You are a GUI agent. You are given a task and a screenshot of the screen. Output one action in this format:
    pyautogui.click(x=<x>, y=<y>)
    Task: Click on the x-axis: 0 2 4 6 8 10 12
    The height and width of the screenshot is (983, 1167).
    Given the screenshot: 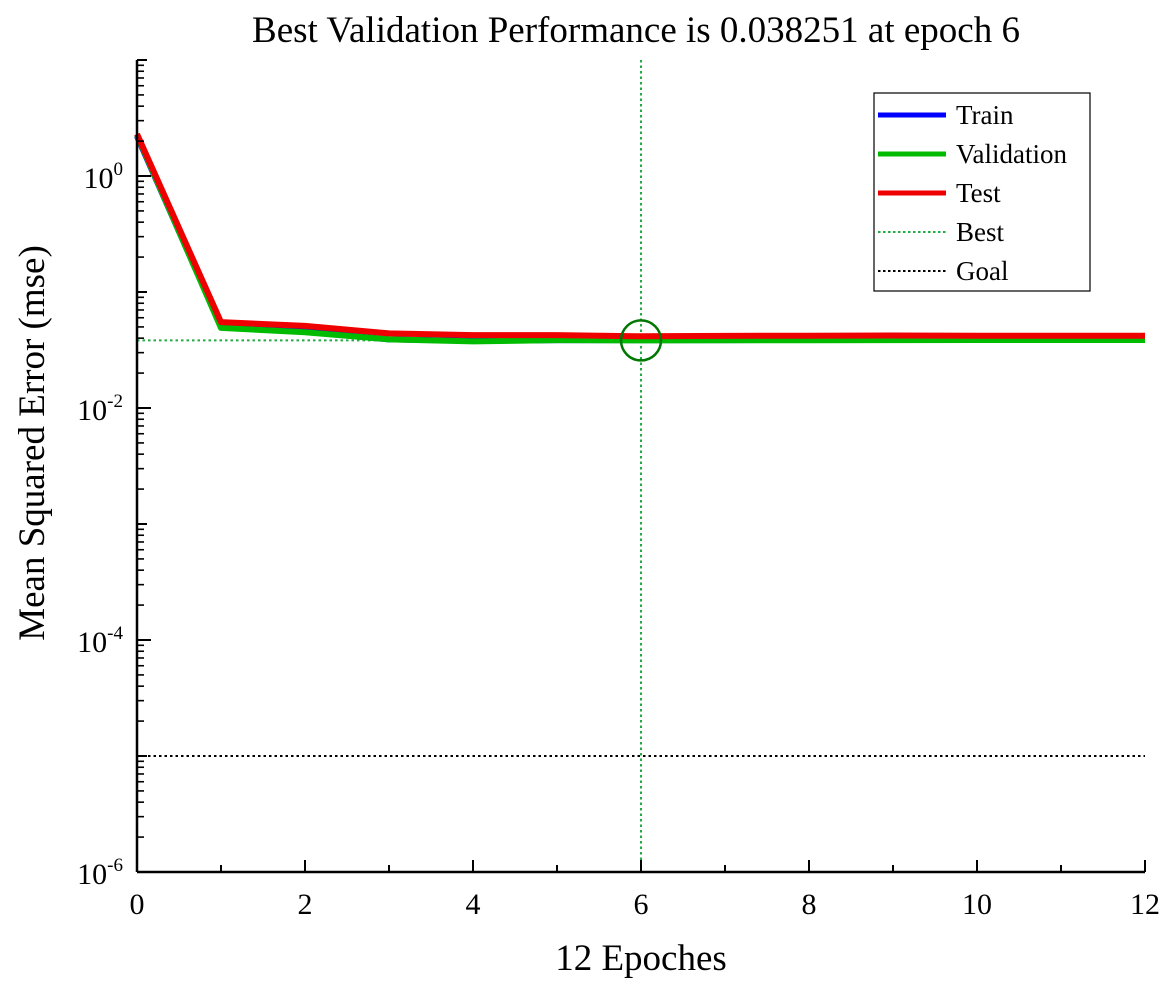 What is the action you would take?
    pyautogui.click(x=645, y=890)
    